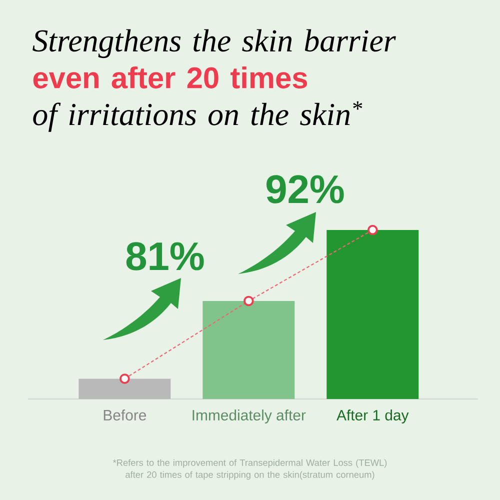 The height and width of the screenshot is (500, 500). Describe the element at coordinates (249, 417) in the screenshot. I see `x-tick-label: Immediately after` at that location.